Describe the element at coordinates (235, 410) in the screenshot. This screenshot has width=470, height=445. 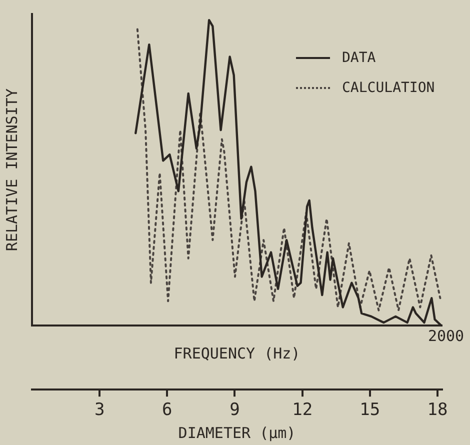
I see `x-tick-label: 9` at that location.